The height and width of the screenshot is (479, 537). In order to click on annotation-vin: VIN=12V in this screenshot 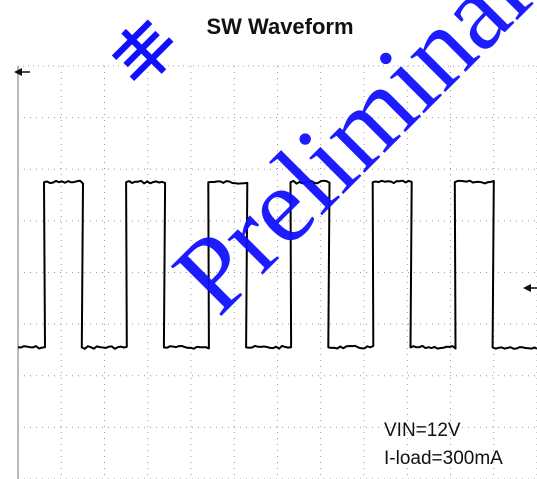, I will do `click(422, 430)`.